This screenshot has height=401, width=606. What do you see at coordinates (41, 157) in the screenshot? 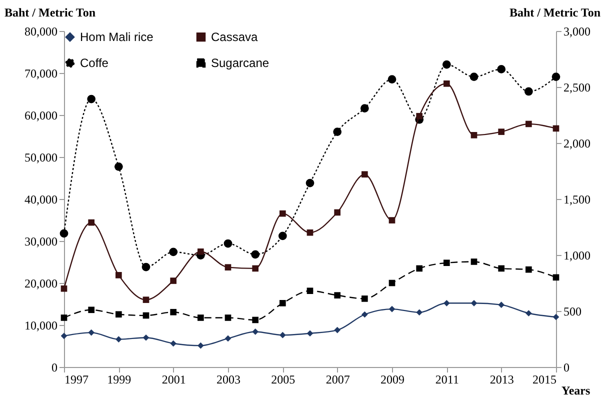
I see `y-tick-label: 50,000` at bounding box center [41, 157].